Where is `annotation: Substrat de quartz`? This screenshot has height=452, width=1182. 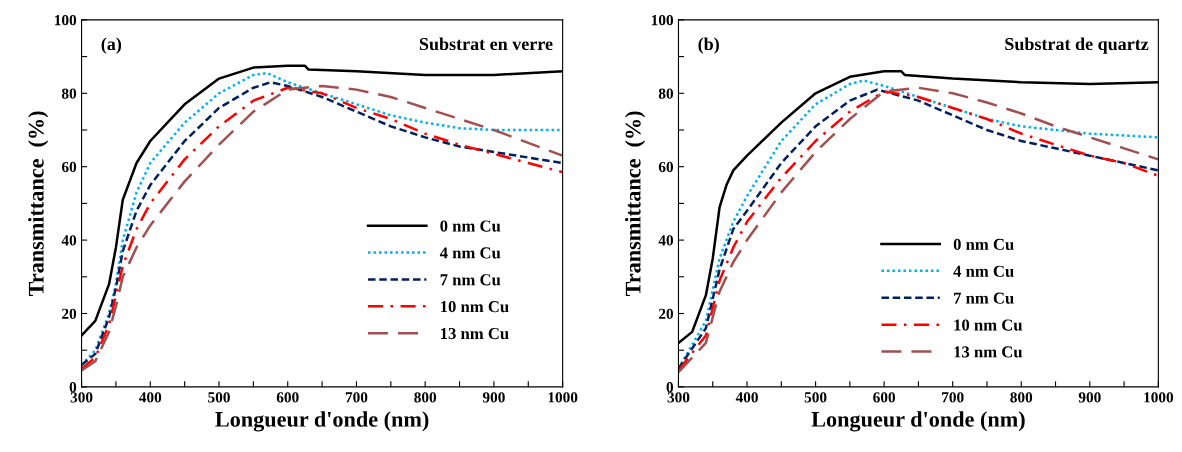 annotation: Substrat de quartz is located at coordinates (1077, 45).